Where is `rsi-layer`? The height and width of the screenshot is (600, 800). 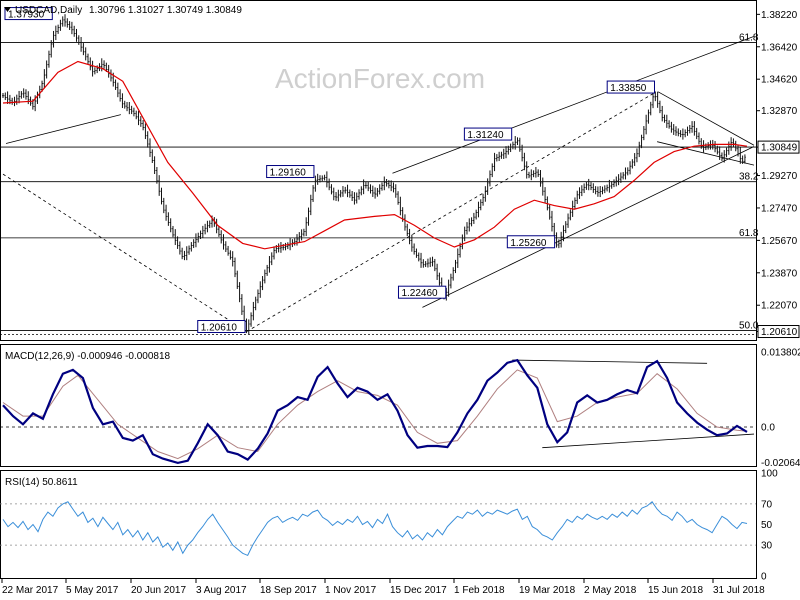
rsi-layer is located at coordinates (378, 529).